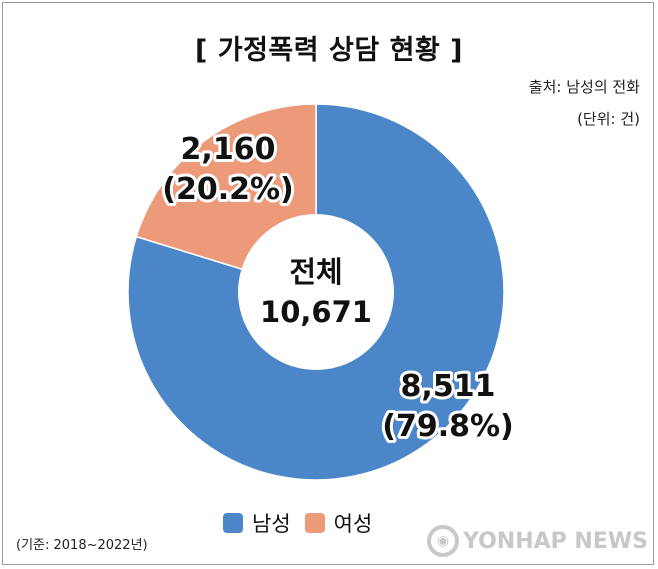 This screenshot has height=569, width=658. What do you see at coordinates (228, 149) in the screenshot?
I see `data-label-female-value: 2,160` at bounding box center [228, 149].